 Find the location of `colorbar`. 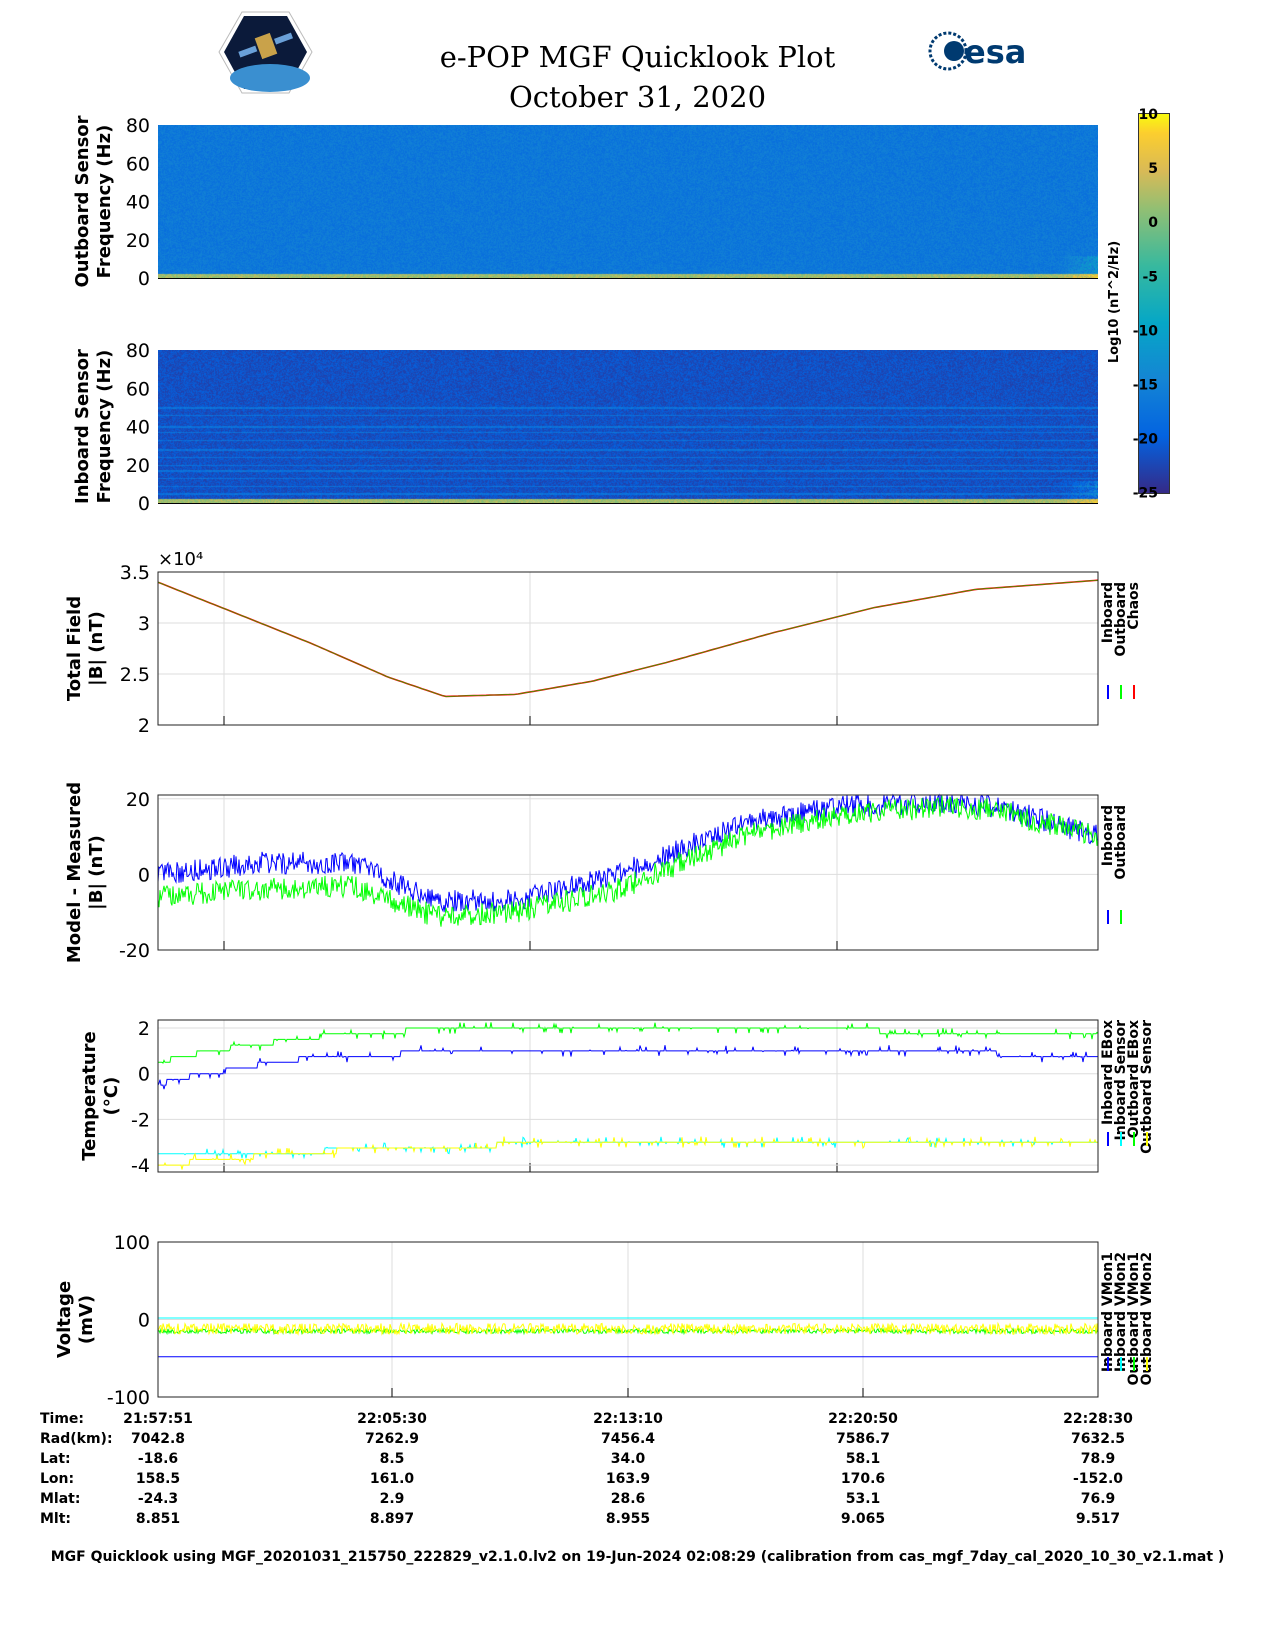

colorbar is located at coordinates (1154, 303).